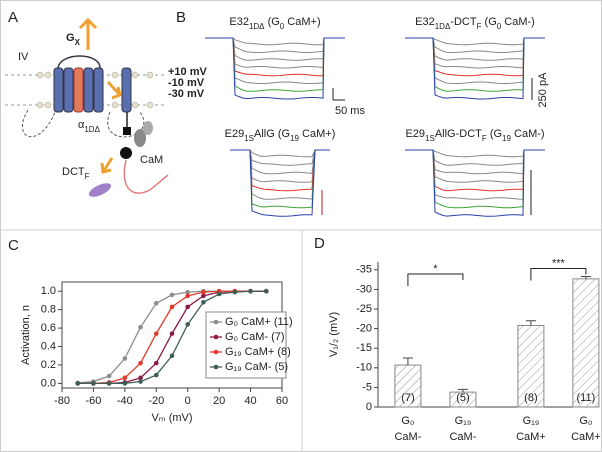 The width and height of the screenshot is (602, 452). Describe the element at coordinates (319, 243) in the screenshot. I see `panel-letter: D` at that location.